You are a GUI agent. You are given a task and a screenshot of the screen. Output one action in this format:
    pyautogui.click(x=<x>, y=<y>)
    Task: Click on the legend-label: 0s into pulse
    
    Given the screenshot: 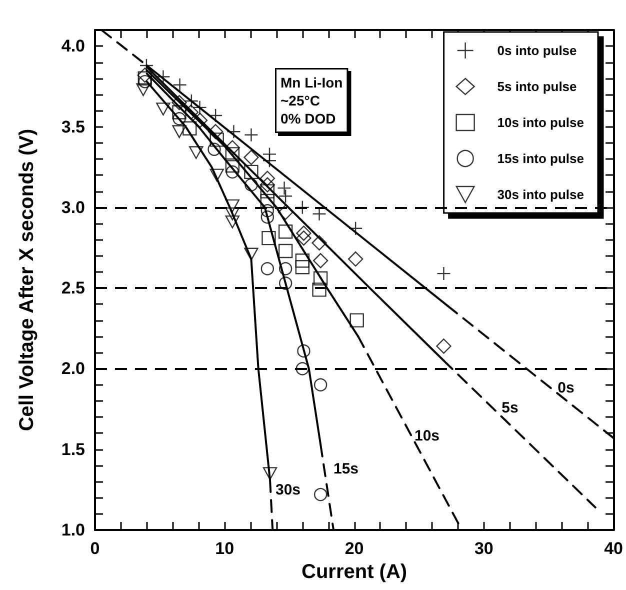 What is the action you would take?
    pyautogui.click(x=537, y=50)
    